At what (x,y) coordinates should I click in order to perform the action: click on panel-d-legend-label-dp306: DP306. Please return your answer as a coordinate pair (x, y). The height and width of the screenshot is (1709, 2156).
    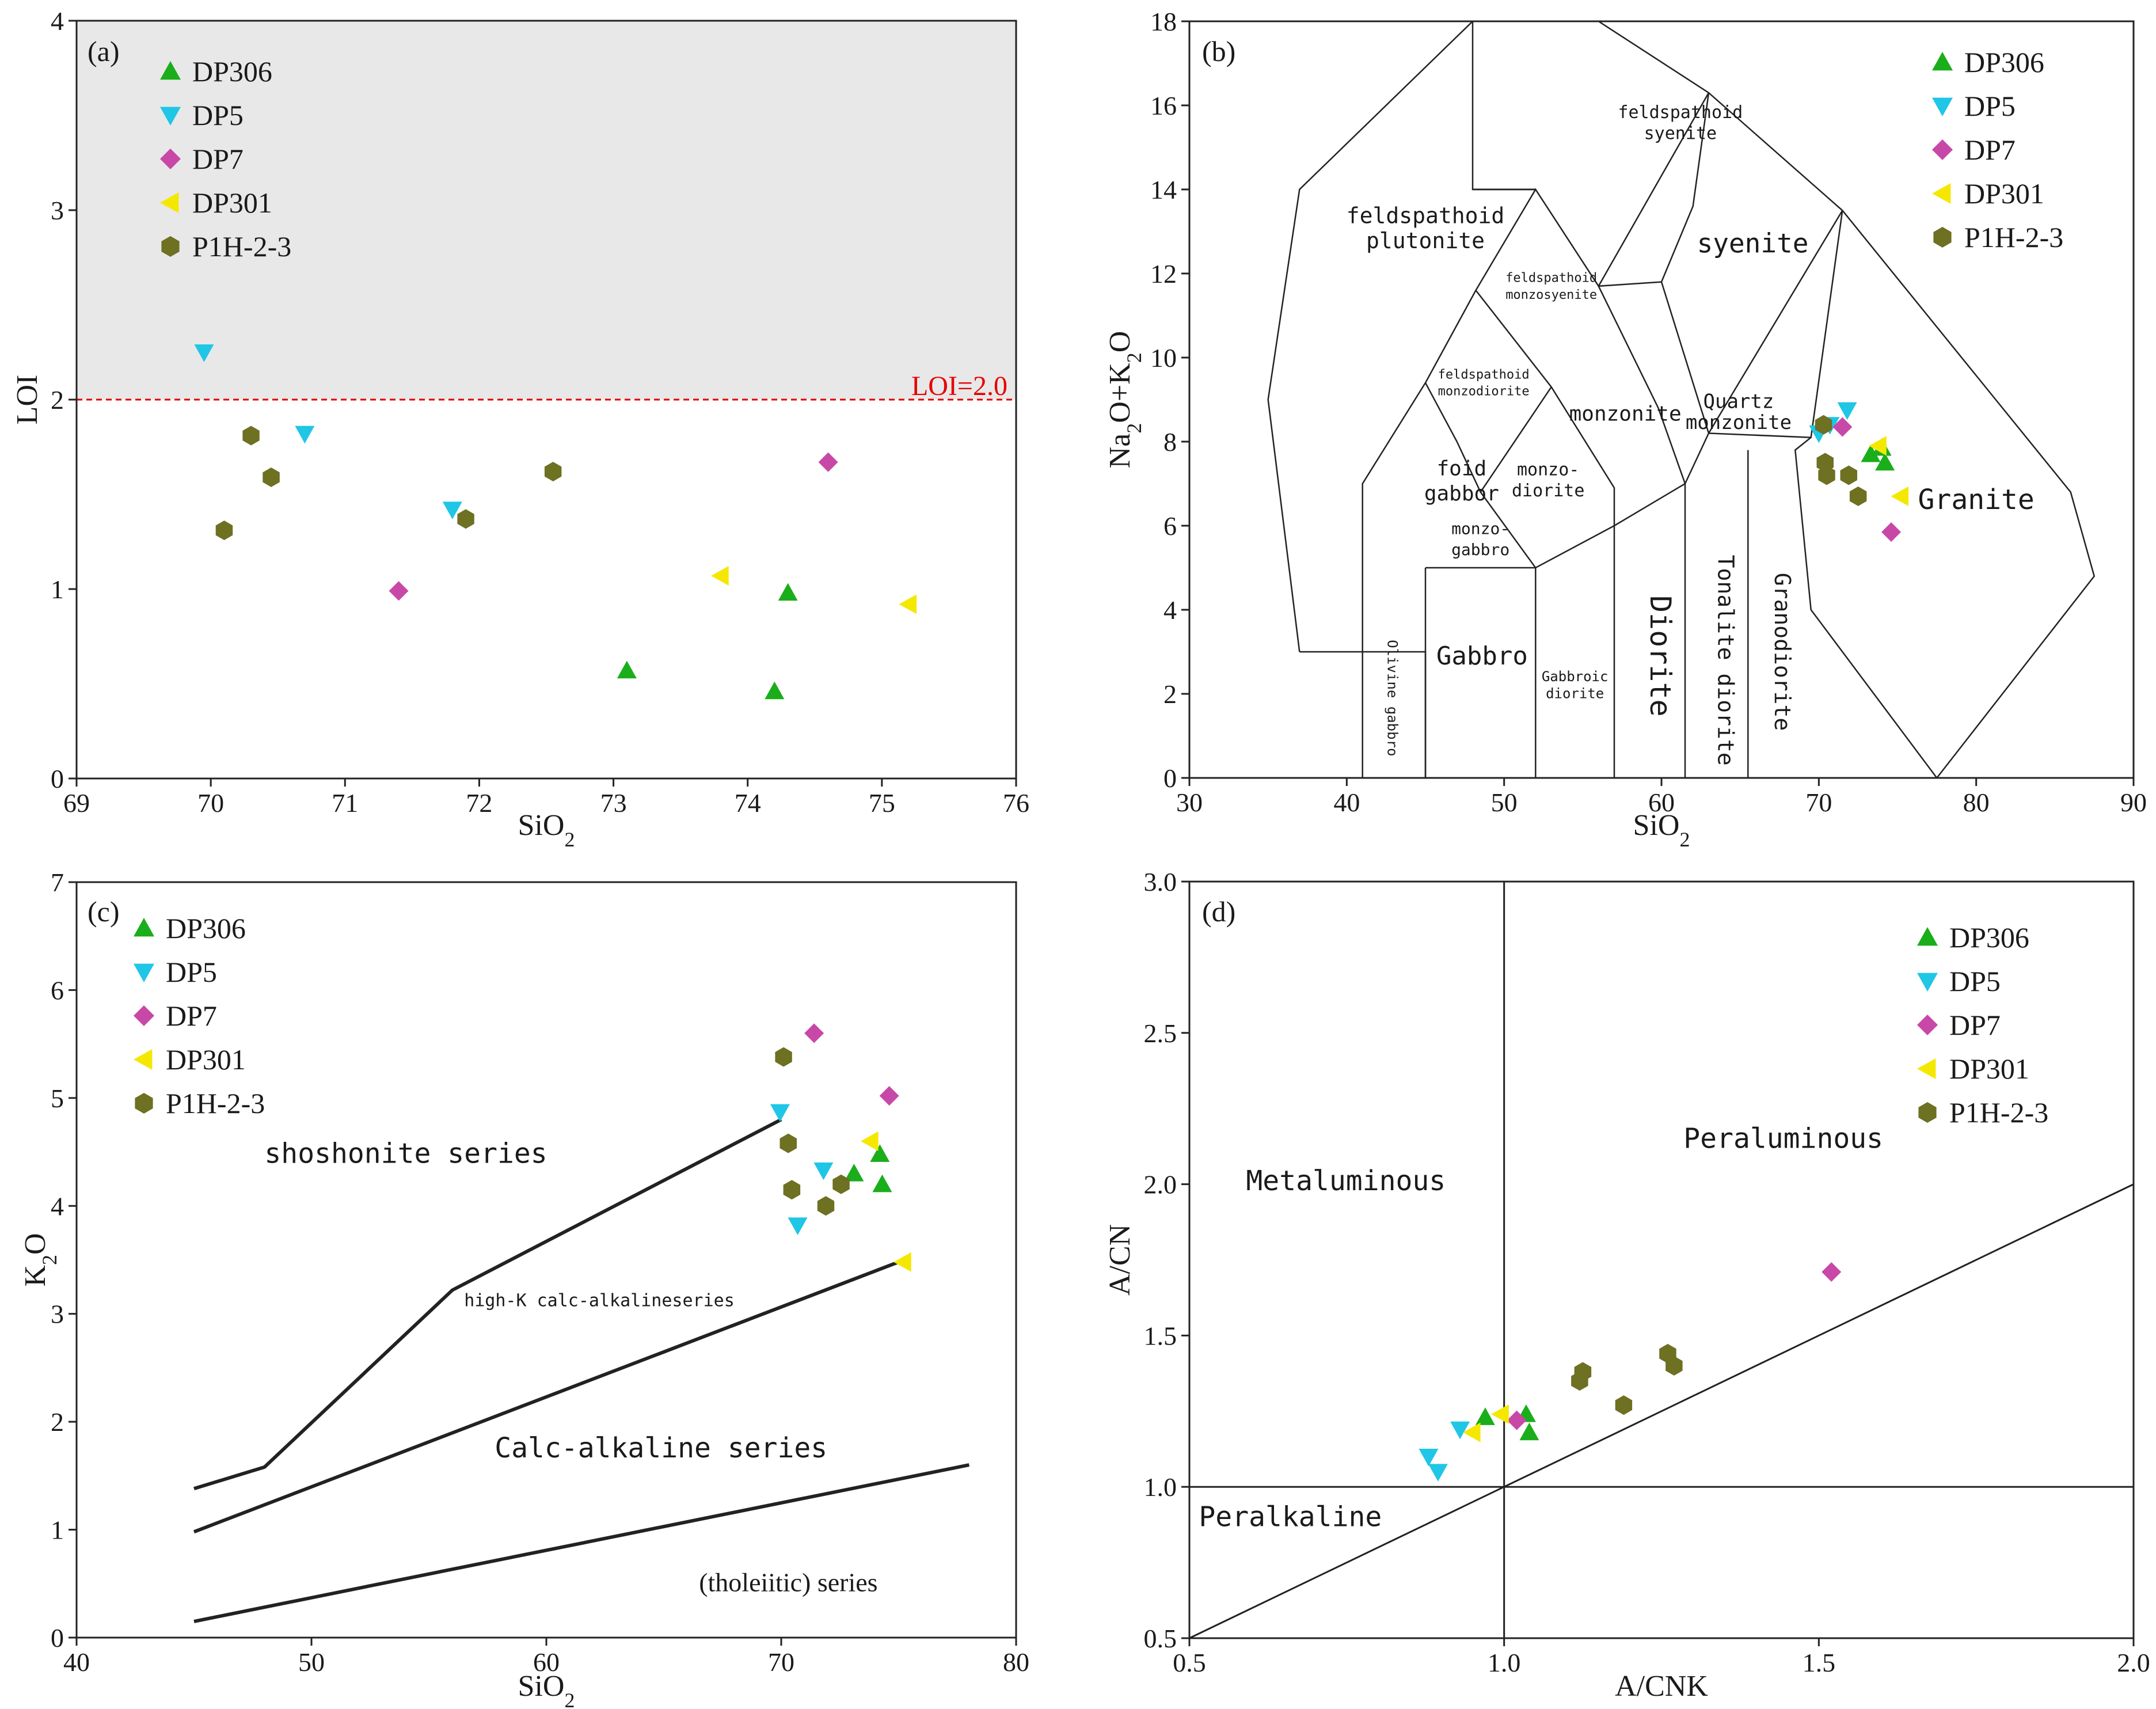
    Looking at the image, I should click on (1989, 937).